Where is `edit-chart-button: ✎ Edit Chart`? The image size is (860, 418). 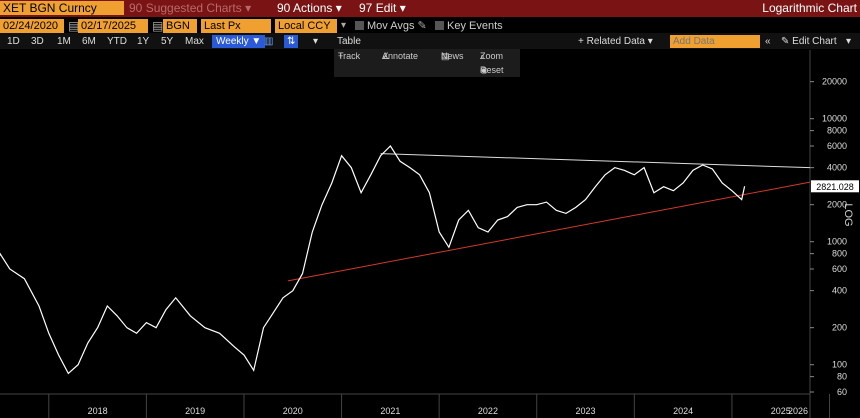
edit-chart-button: ✎ Edit Chart is located at coordinates (809, 41).